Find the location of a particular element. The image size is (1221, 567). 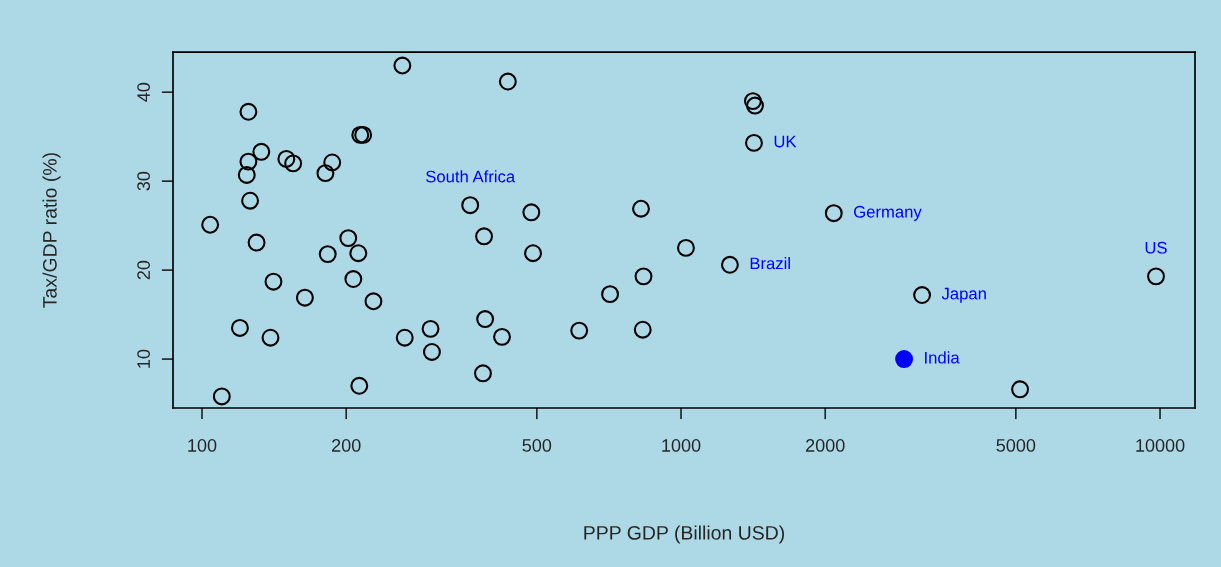

x-axis-title: PPP GDP (Billion USD) is located at coordinates (684, 534).